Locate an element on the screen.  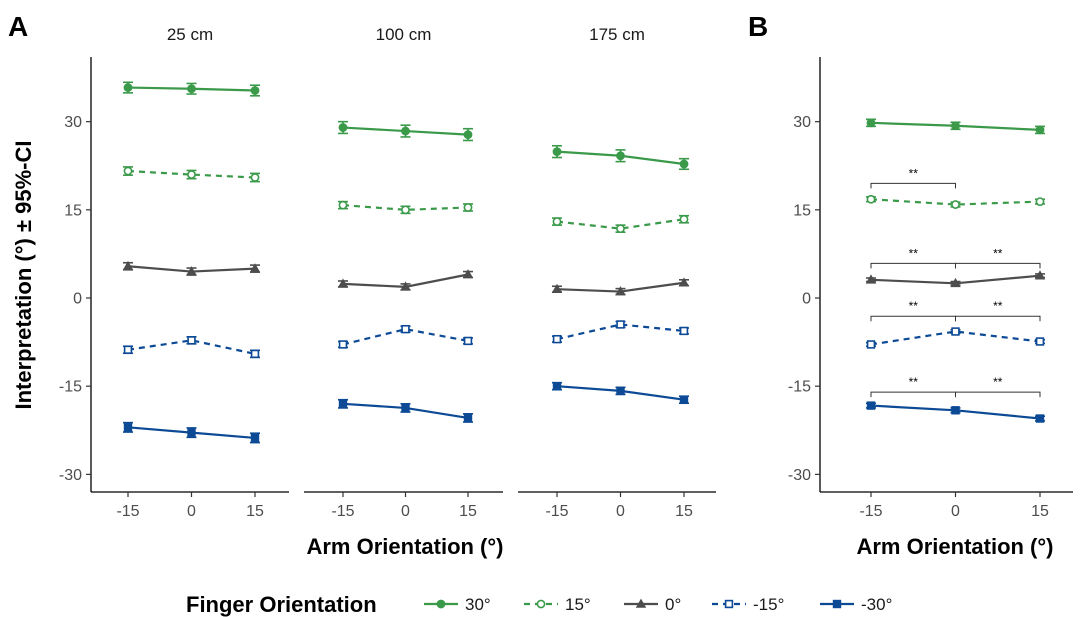
legend: Finger Orientation 30° 15° 0° -15° -30° is located at coordinates (539, 604).